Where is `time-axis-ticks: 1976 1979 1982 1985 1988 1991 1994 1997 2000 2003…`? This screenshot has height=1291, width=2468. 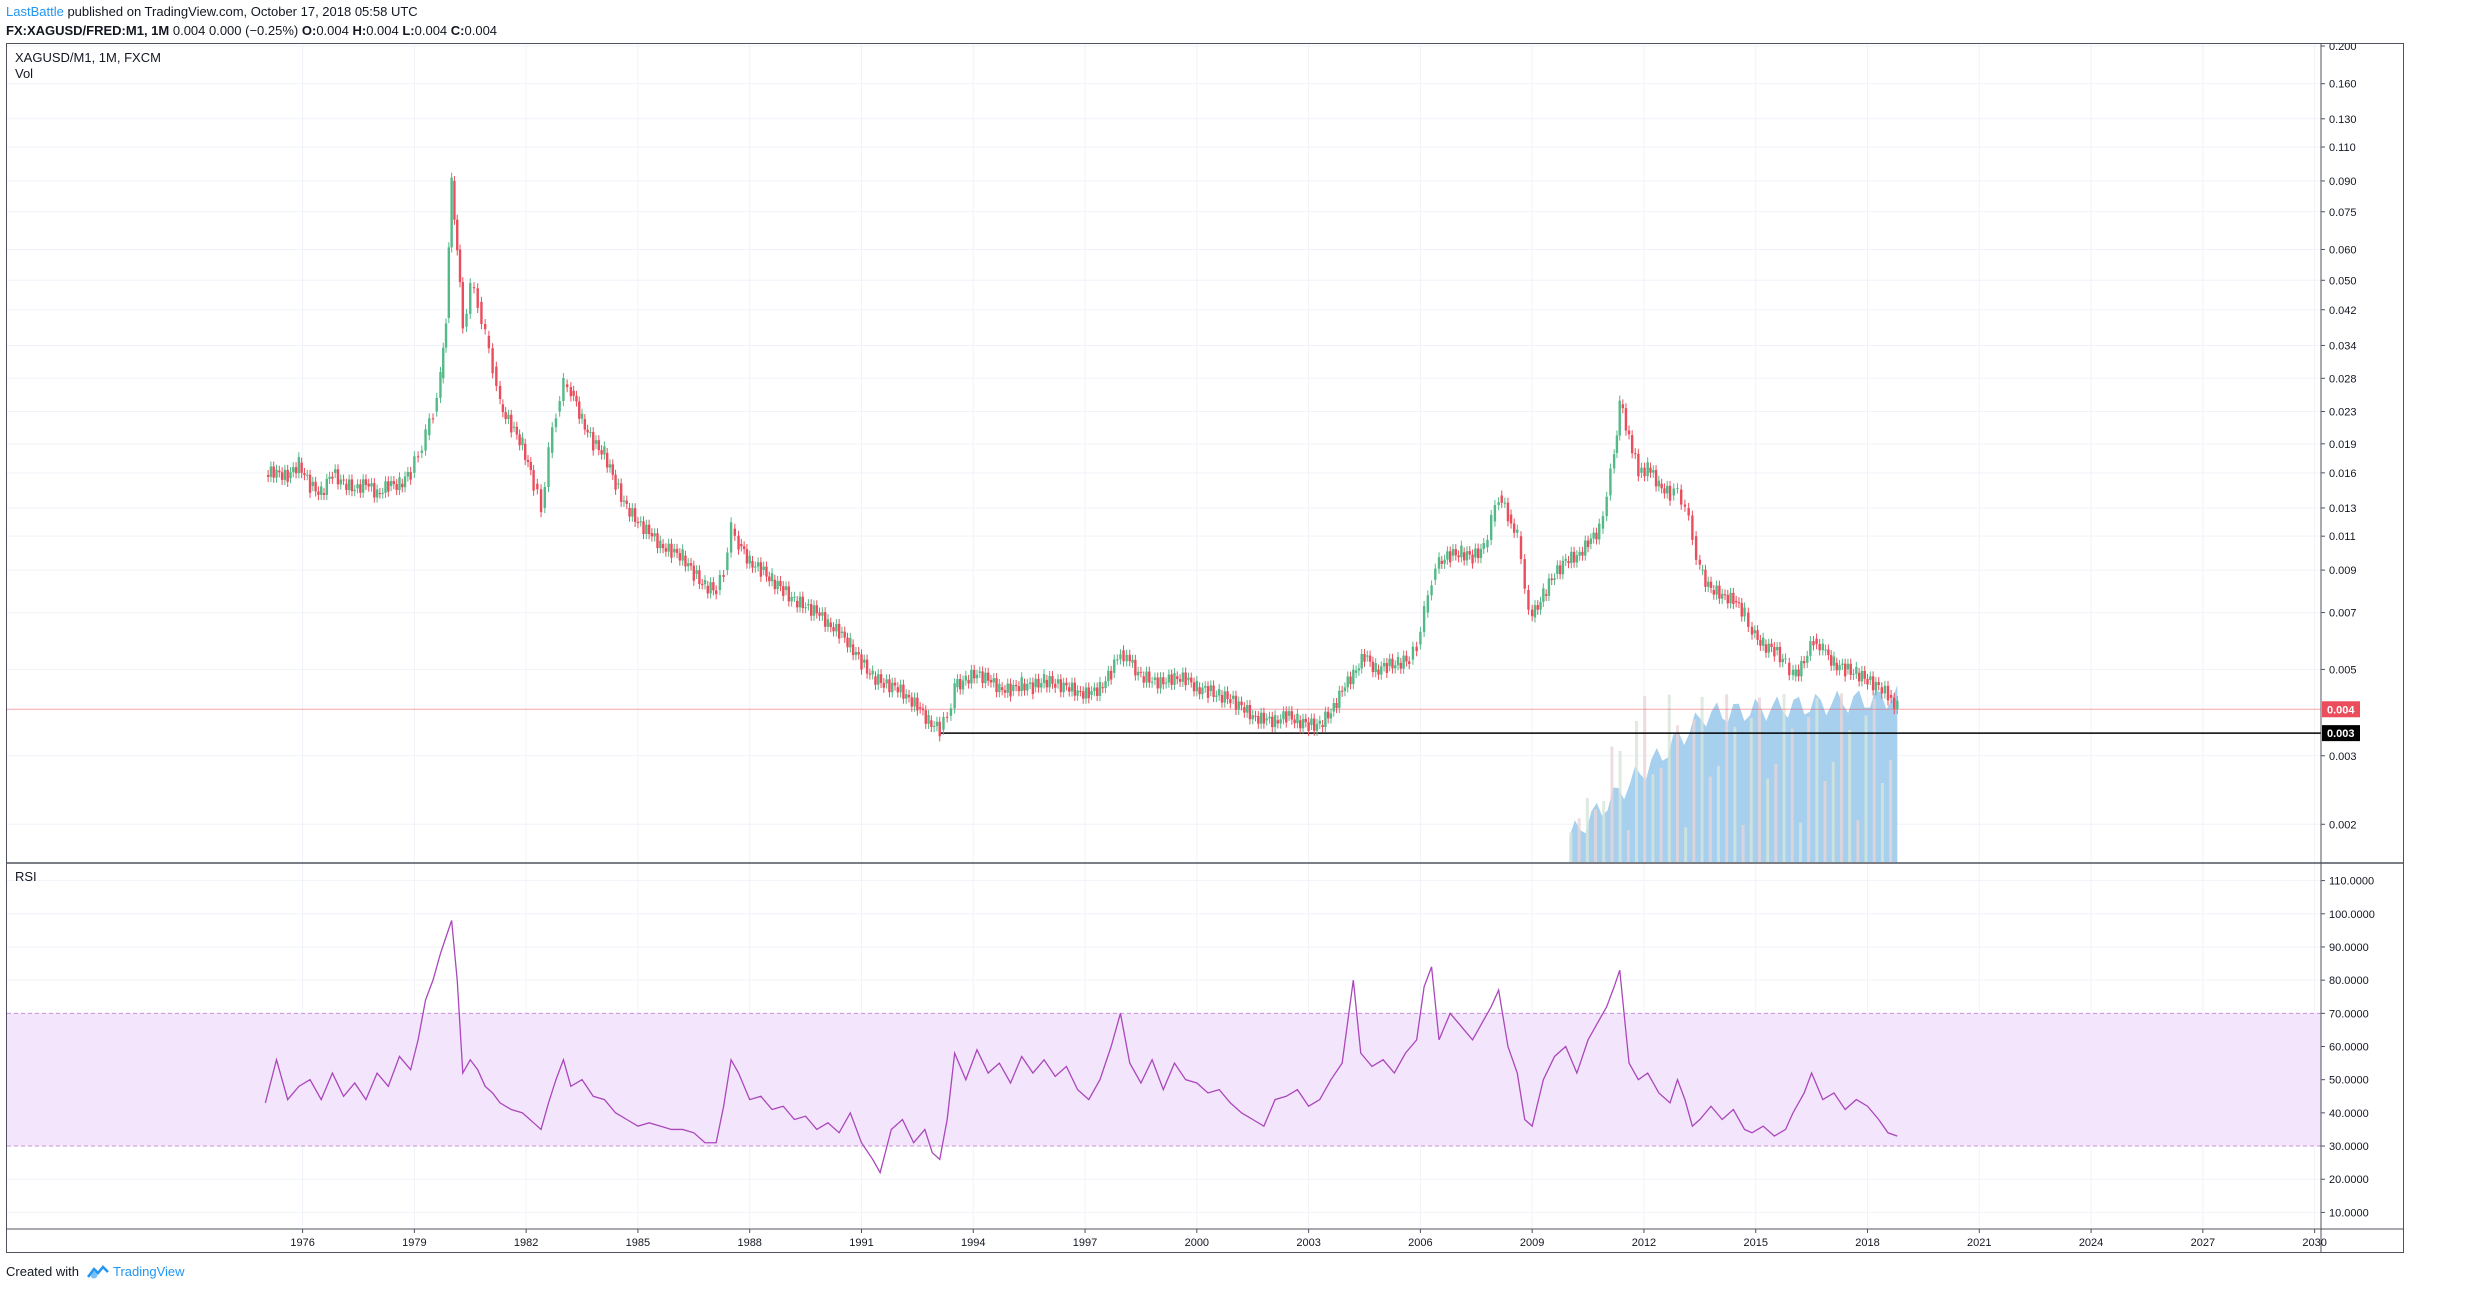 time-axis-ticks: 1976 1979 1982 1985 1988 1991 1994 1997 2000 2003… is located at coordinates (1308, 1239).